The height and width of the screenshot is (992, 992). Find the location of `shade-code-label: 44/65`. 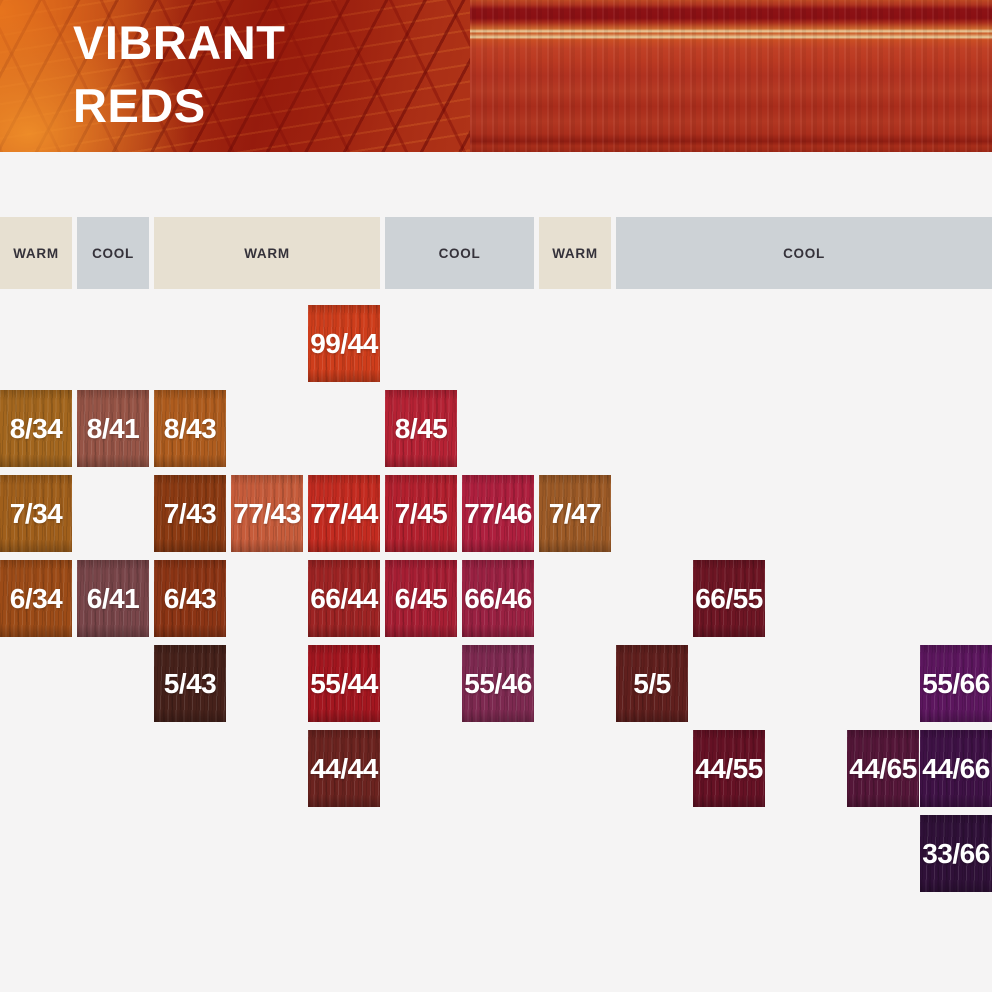

shade-code-label: 44/65 is located at coordinates (883, 768).